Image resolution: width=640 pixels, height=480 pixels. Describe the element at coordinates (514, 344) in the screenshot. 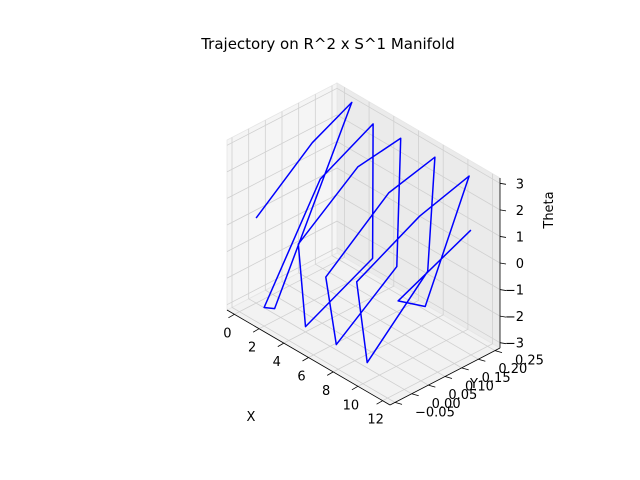

I see `z-tick-label: −3` at that location.